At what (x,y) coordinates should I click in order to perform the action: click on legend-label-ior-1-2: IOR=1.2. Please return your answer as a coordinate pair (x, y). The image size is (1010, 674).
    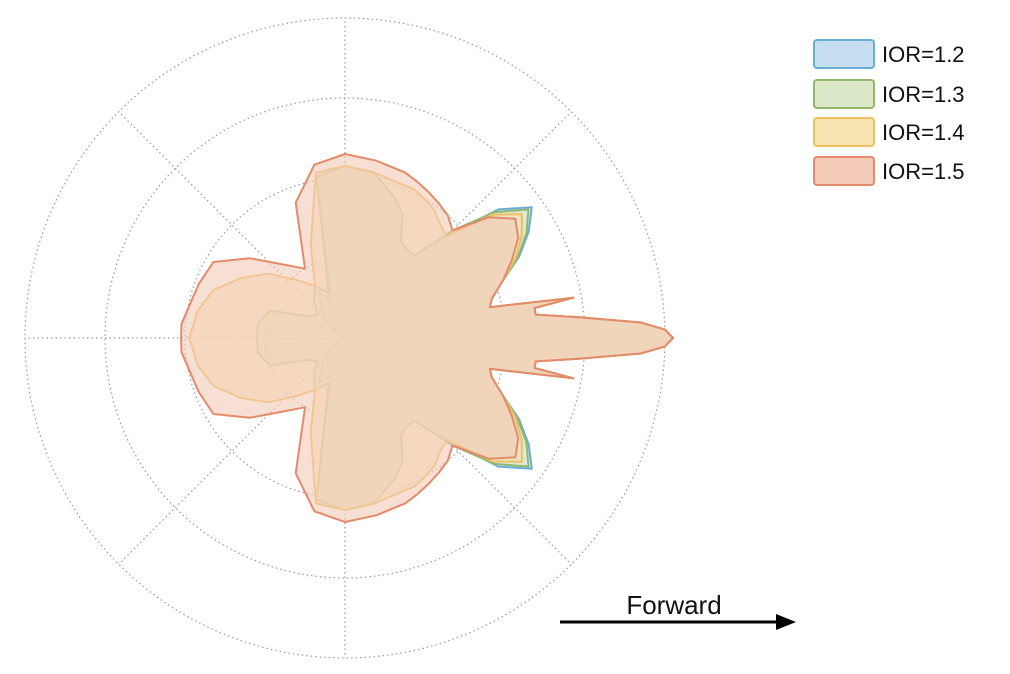
    Looking at the image, I should click on (923, 54).